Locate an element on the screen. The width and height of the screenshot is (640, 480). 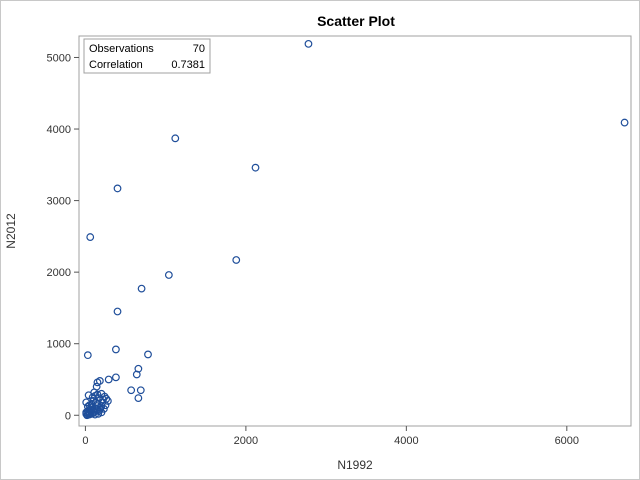
x-tick-label: 4000 is located at coordinates (406, 441).